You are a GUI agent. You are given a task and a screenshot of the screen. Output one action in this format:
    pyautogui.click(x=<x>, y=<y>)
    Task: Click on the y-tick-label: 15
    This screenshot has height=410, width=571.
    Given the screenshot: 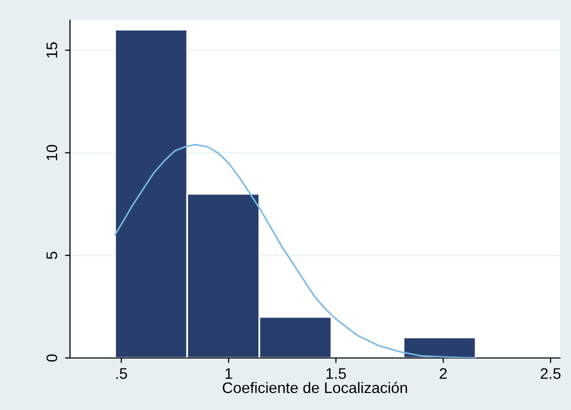 What is the action you would take?
    pyautogui.click(x=52, y=50)
    